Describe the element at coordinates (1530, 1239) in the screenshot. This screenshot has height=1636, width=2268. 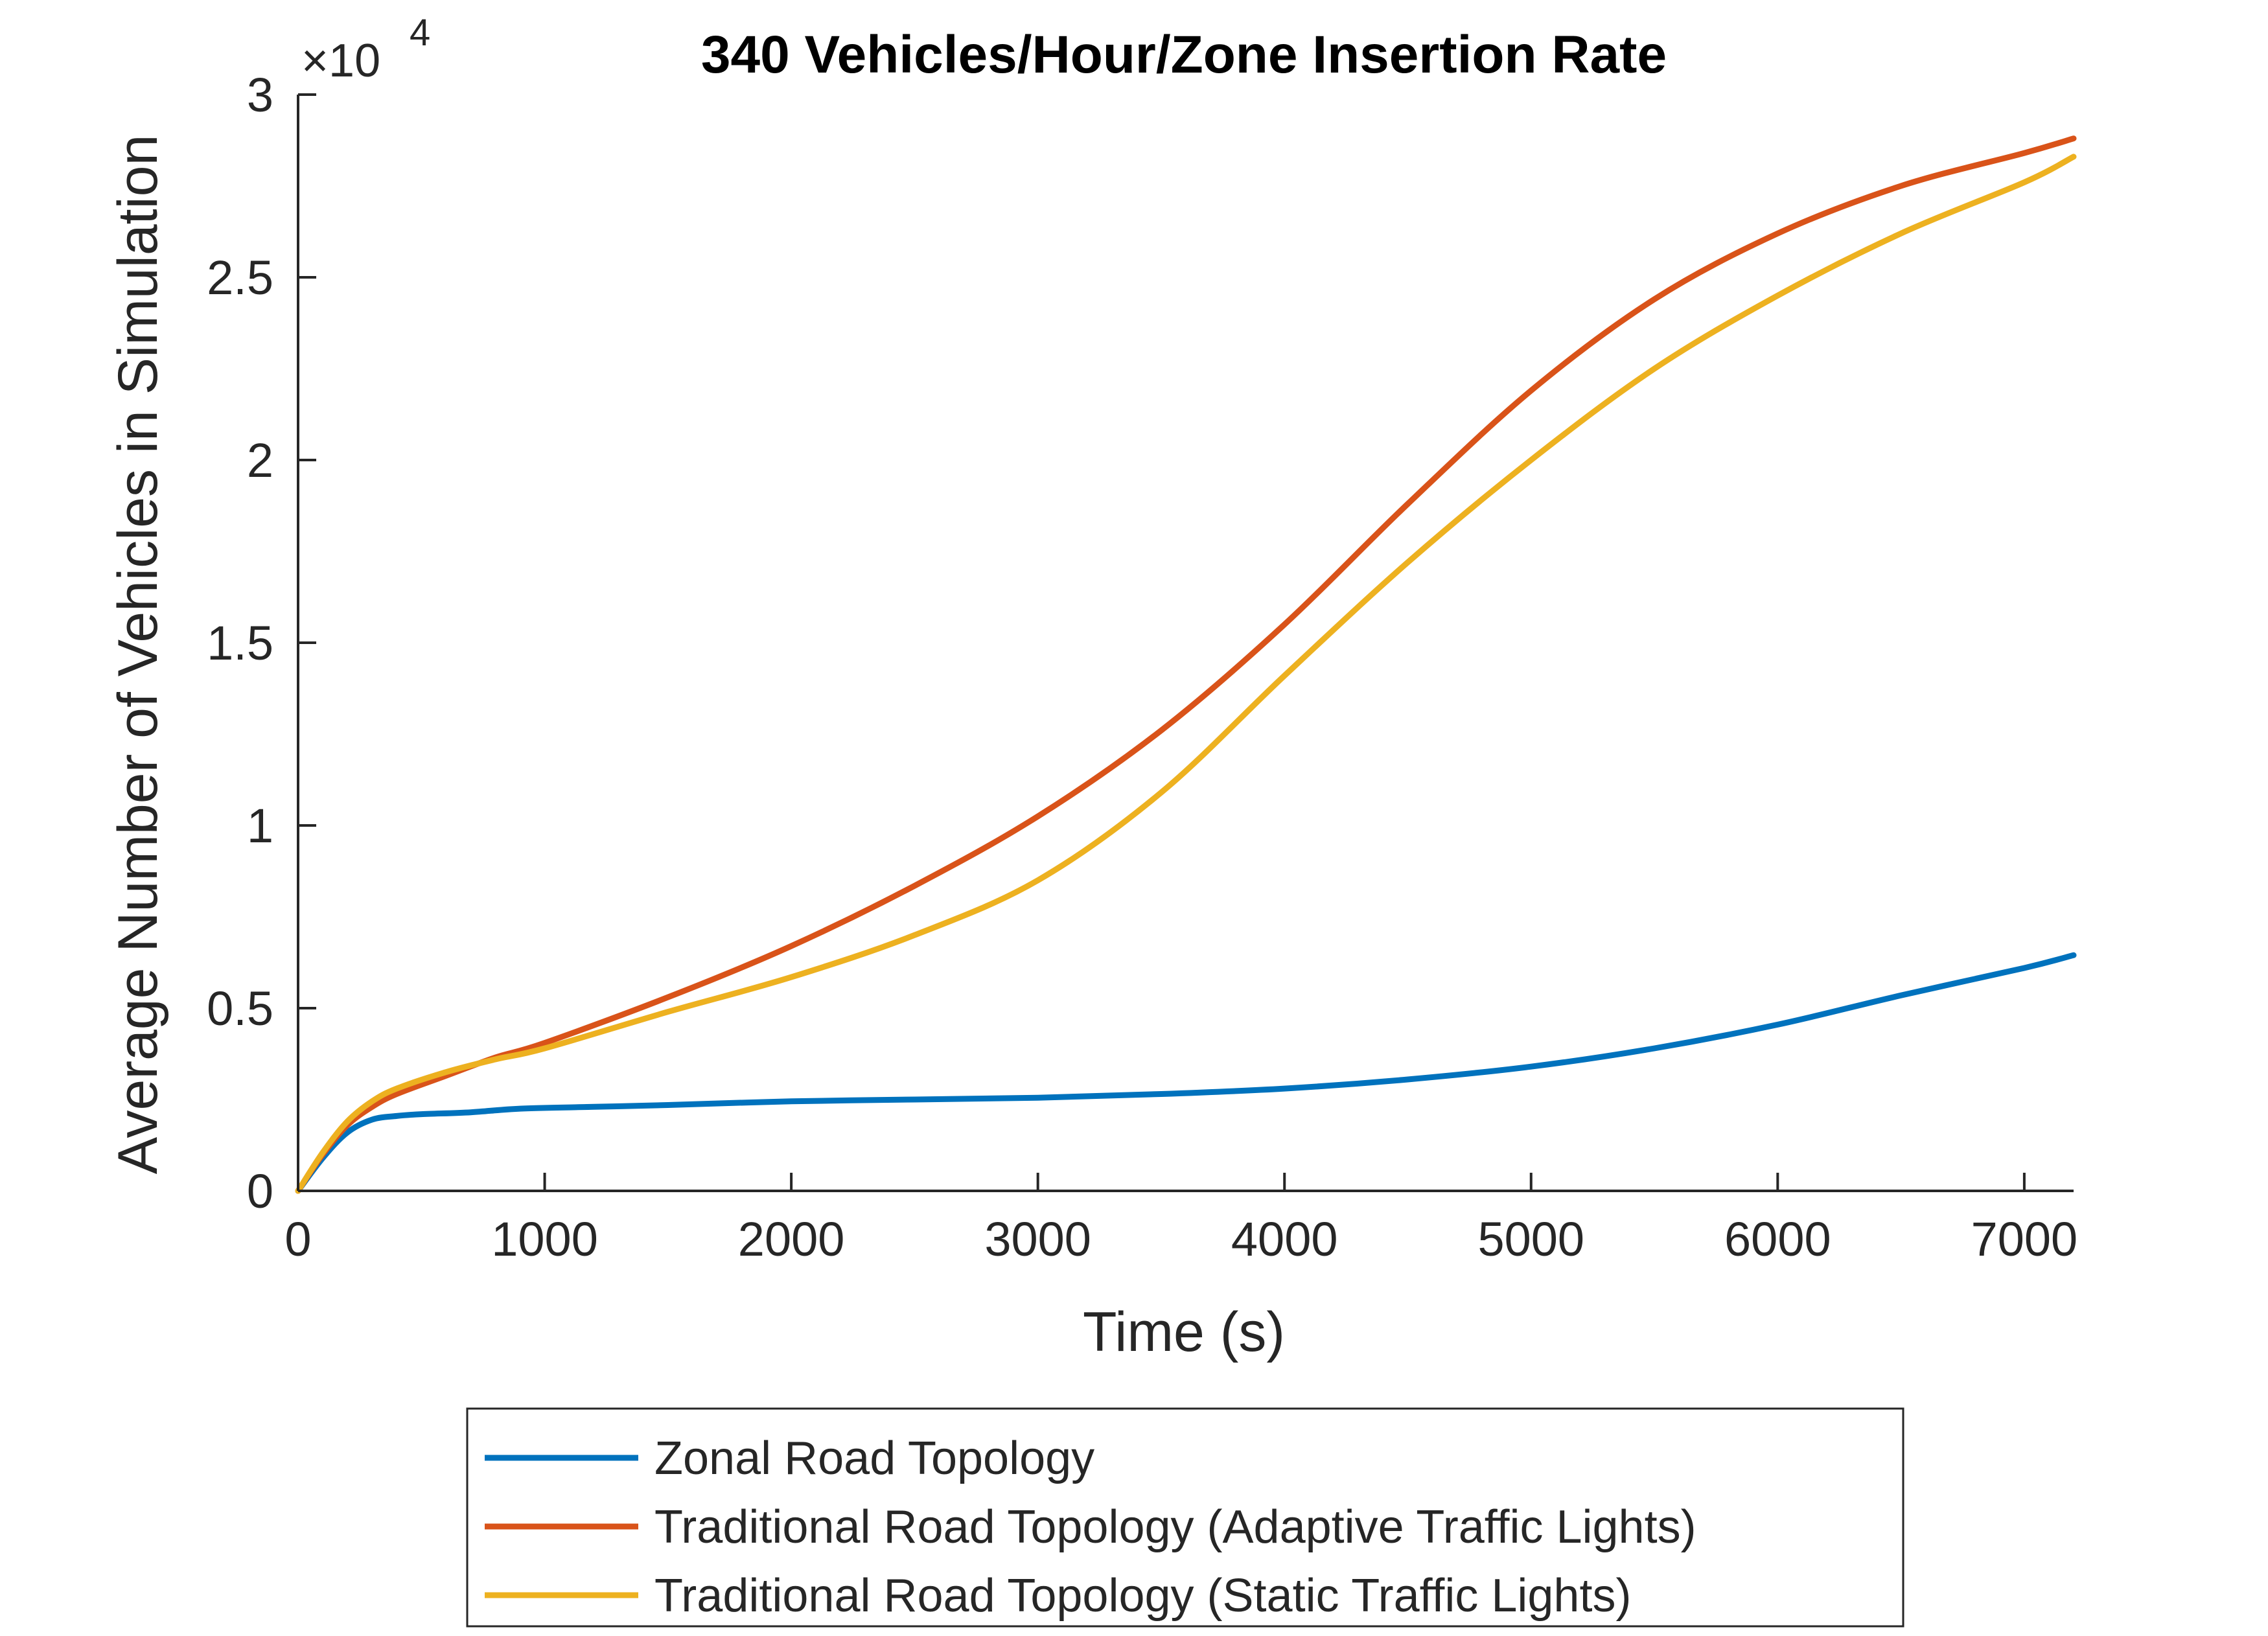
I see `x-tick-label: 5000` at that location.